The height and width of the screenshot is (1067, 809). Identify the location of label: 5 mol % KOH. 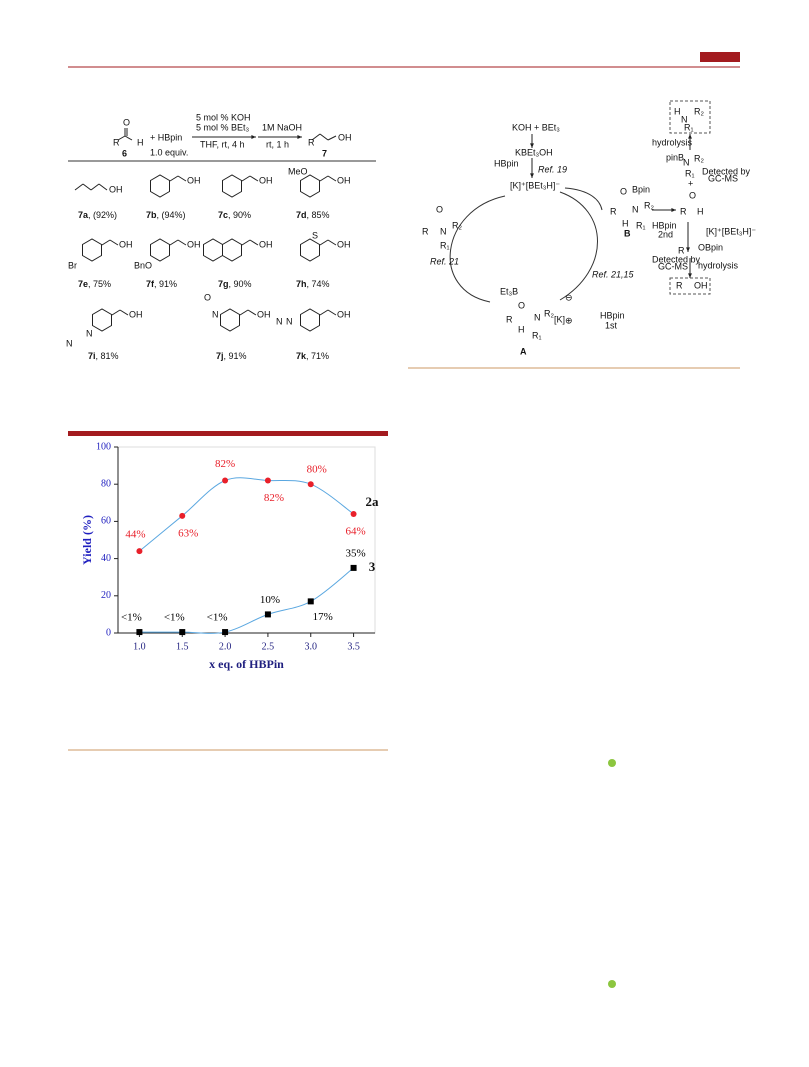
(223, 117).